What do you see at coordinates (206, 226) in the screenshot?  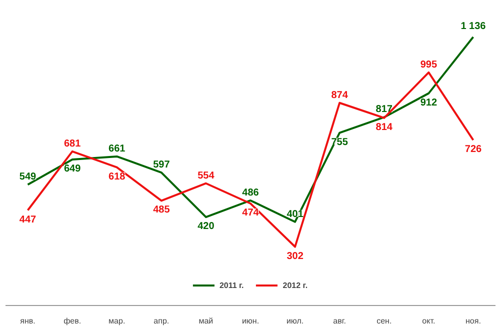 I see `data-label: 420` at bounding box center [206, 226].